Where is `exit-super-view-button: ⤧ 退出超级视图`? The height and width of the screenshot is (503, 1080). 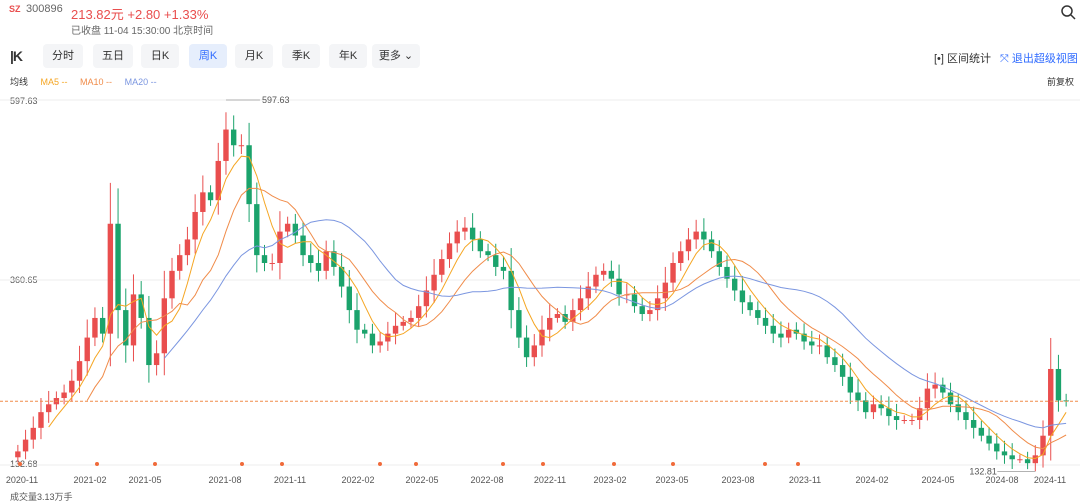 exit-super-view-button: ⤧ 退出超级视图 is located at coordinates (1039, 58).